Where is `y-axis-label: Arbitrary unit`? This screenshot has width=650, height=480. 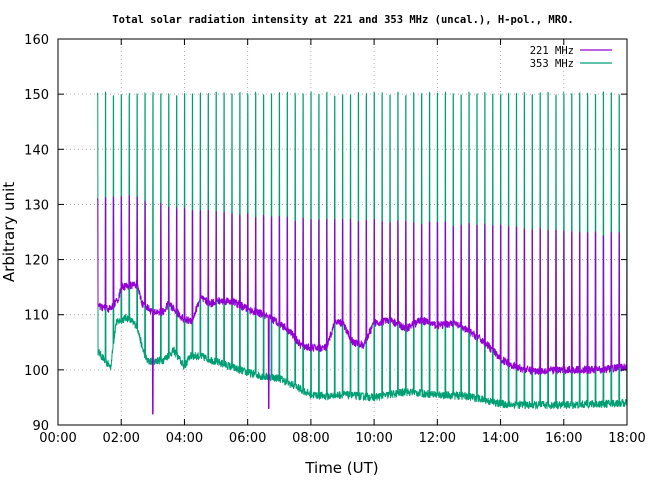 y-axis-label: Arbitrary unit is located at coordinates (9, 232).